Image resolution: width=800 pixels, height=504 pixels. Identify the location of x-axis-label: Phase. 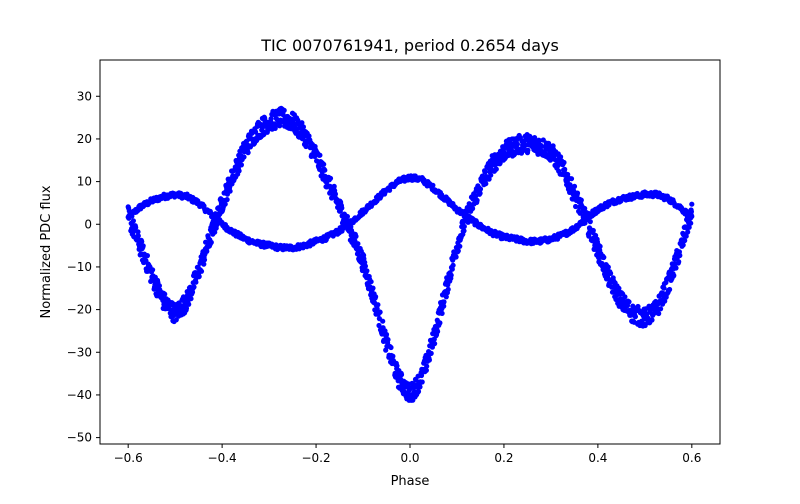
(410, 481).